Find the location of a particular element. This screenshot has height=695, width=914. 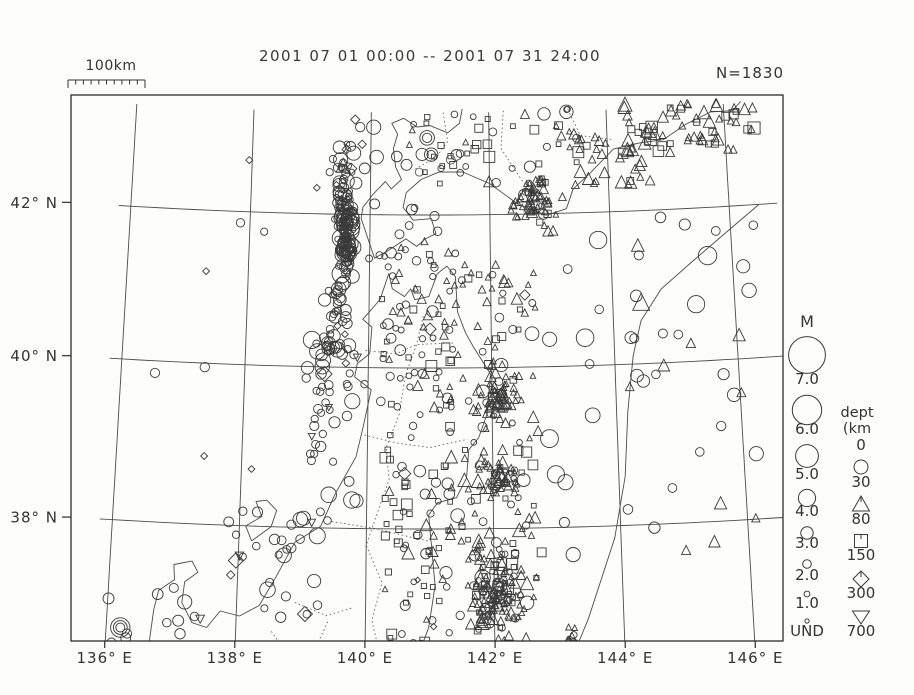

magnitude-legend-circle is located at coordinates (807, 498).